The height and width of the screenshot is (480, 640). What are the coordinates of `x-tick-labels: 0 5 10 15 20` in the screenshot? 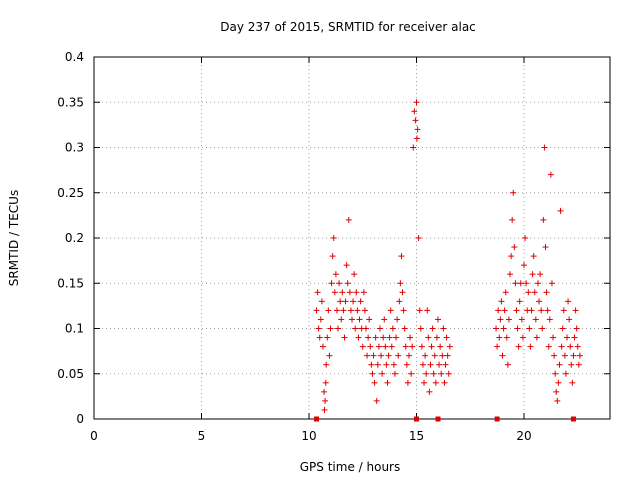 It's located at (310, 436).